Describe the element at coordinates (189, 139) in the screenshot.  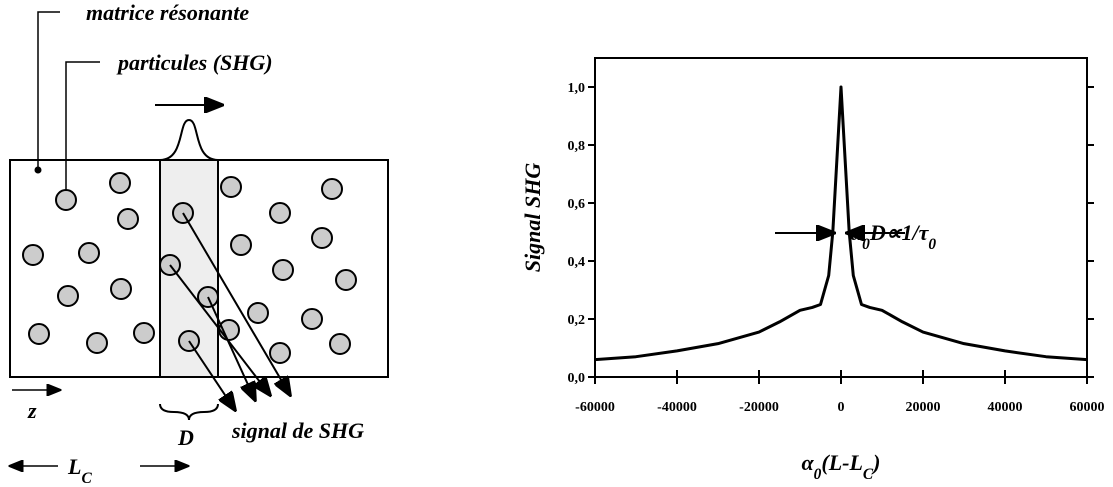
I see `pulse` at that location.